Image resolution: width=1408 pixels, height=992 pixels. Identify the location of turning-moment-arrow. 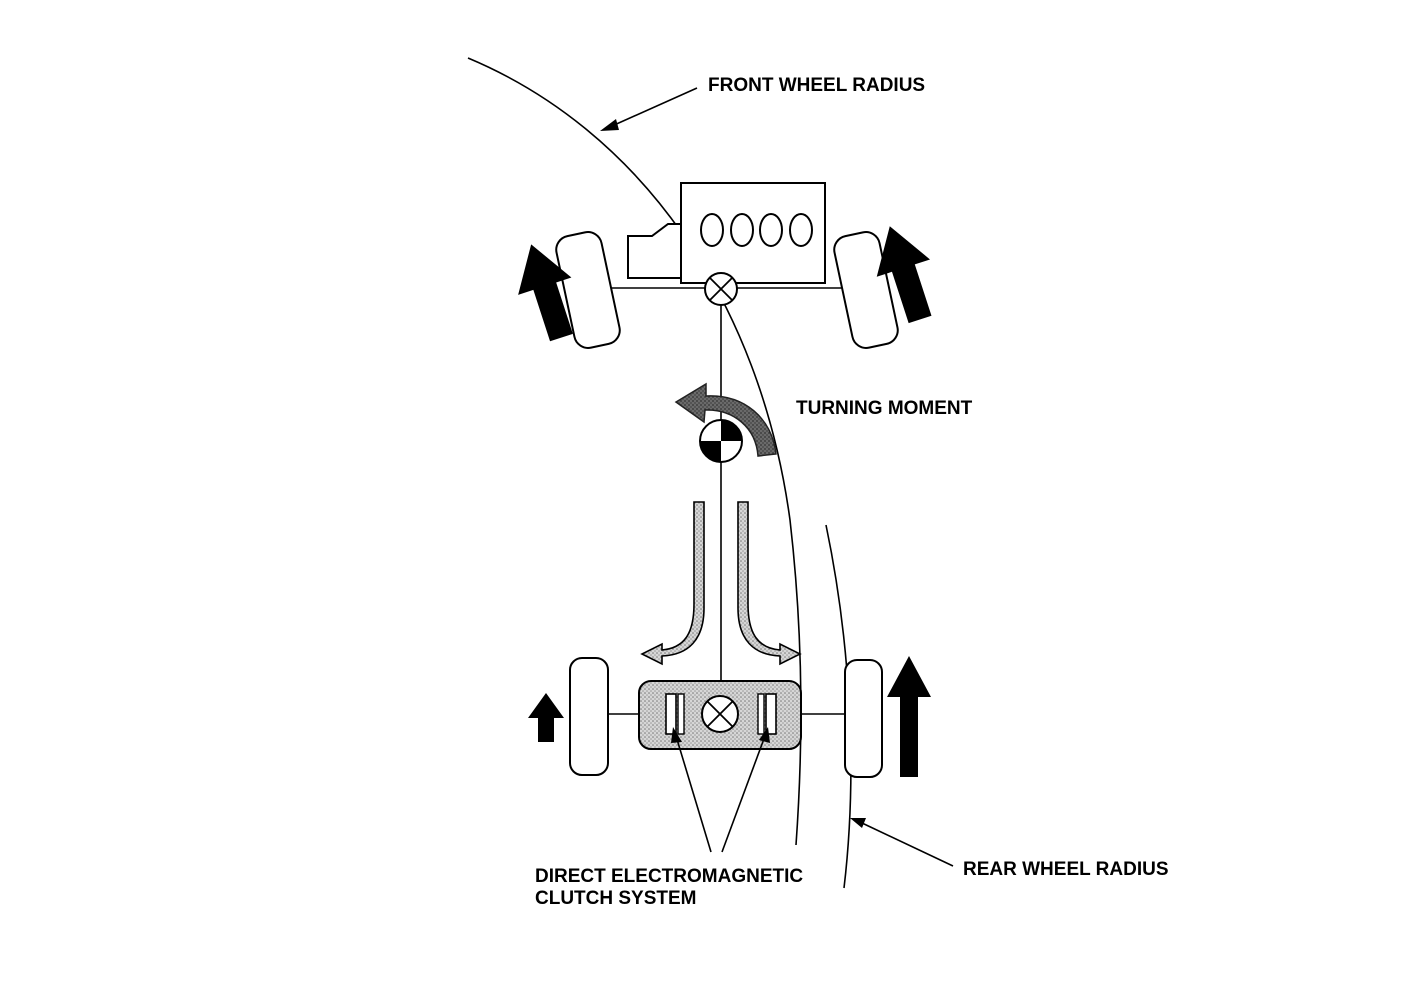
(725, 419).